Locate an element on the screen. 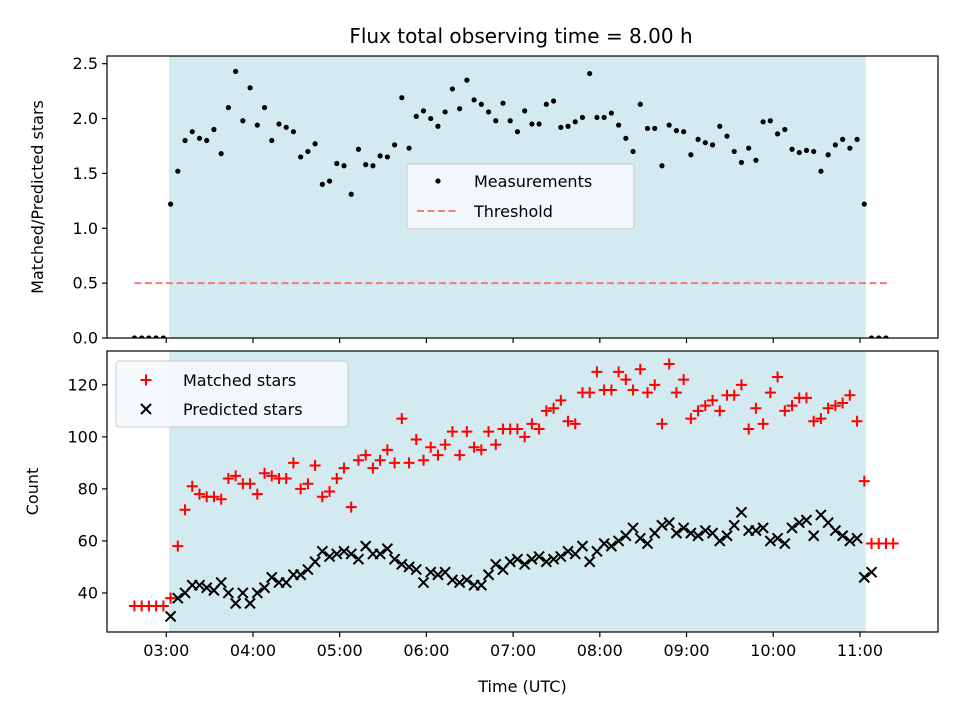  y-tick-label: 40 is located at coordinates (88, 592).